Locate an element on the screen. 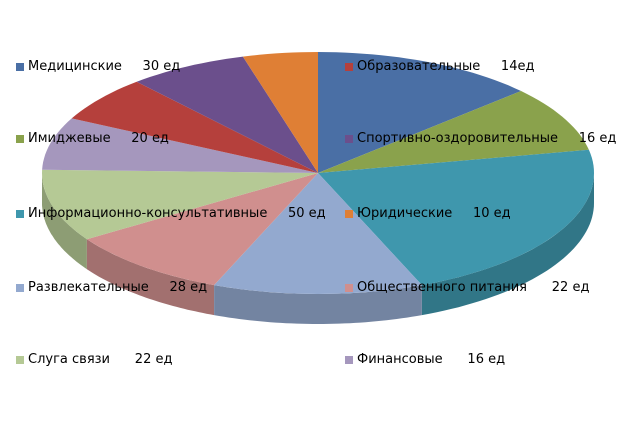 The width and height of the screenshot is (637, 427). legend-label-legal: Юридические 10 ед is located at coordinates (434, 213).